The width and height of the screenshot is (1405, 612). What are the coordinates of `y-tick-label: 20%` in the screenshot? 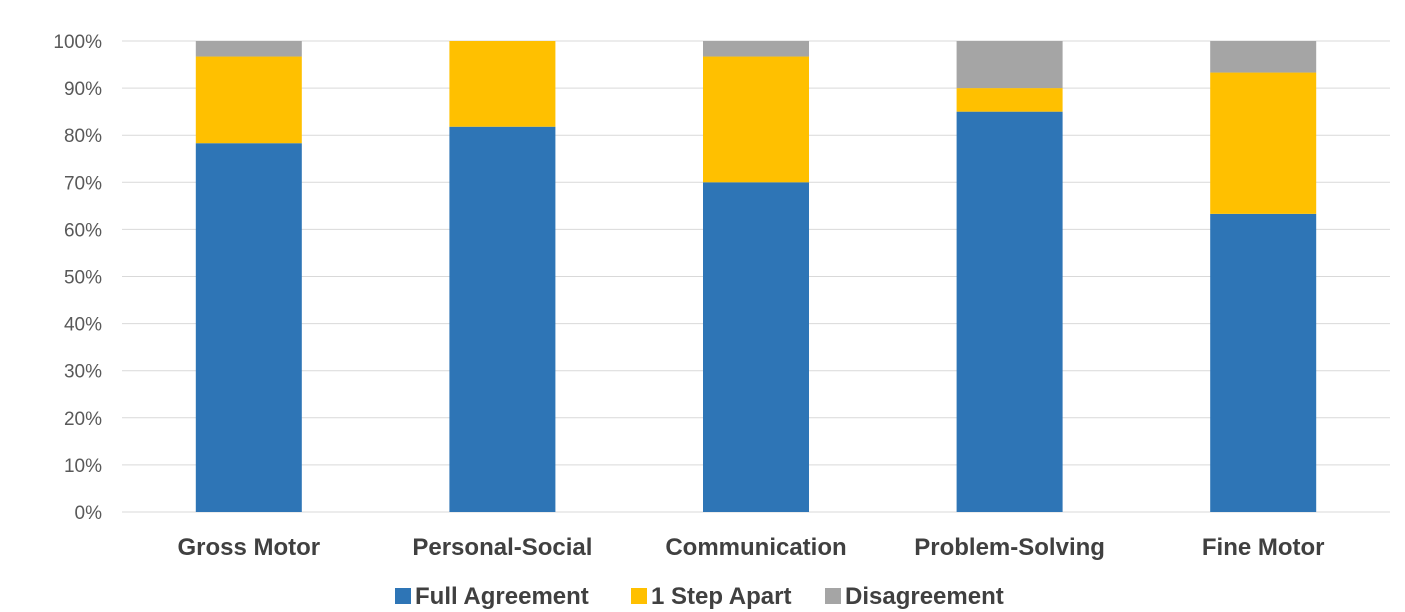 It's located at (83, 419).